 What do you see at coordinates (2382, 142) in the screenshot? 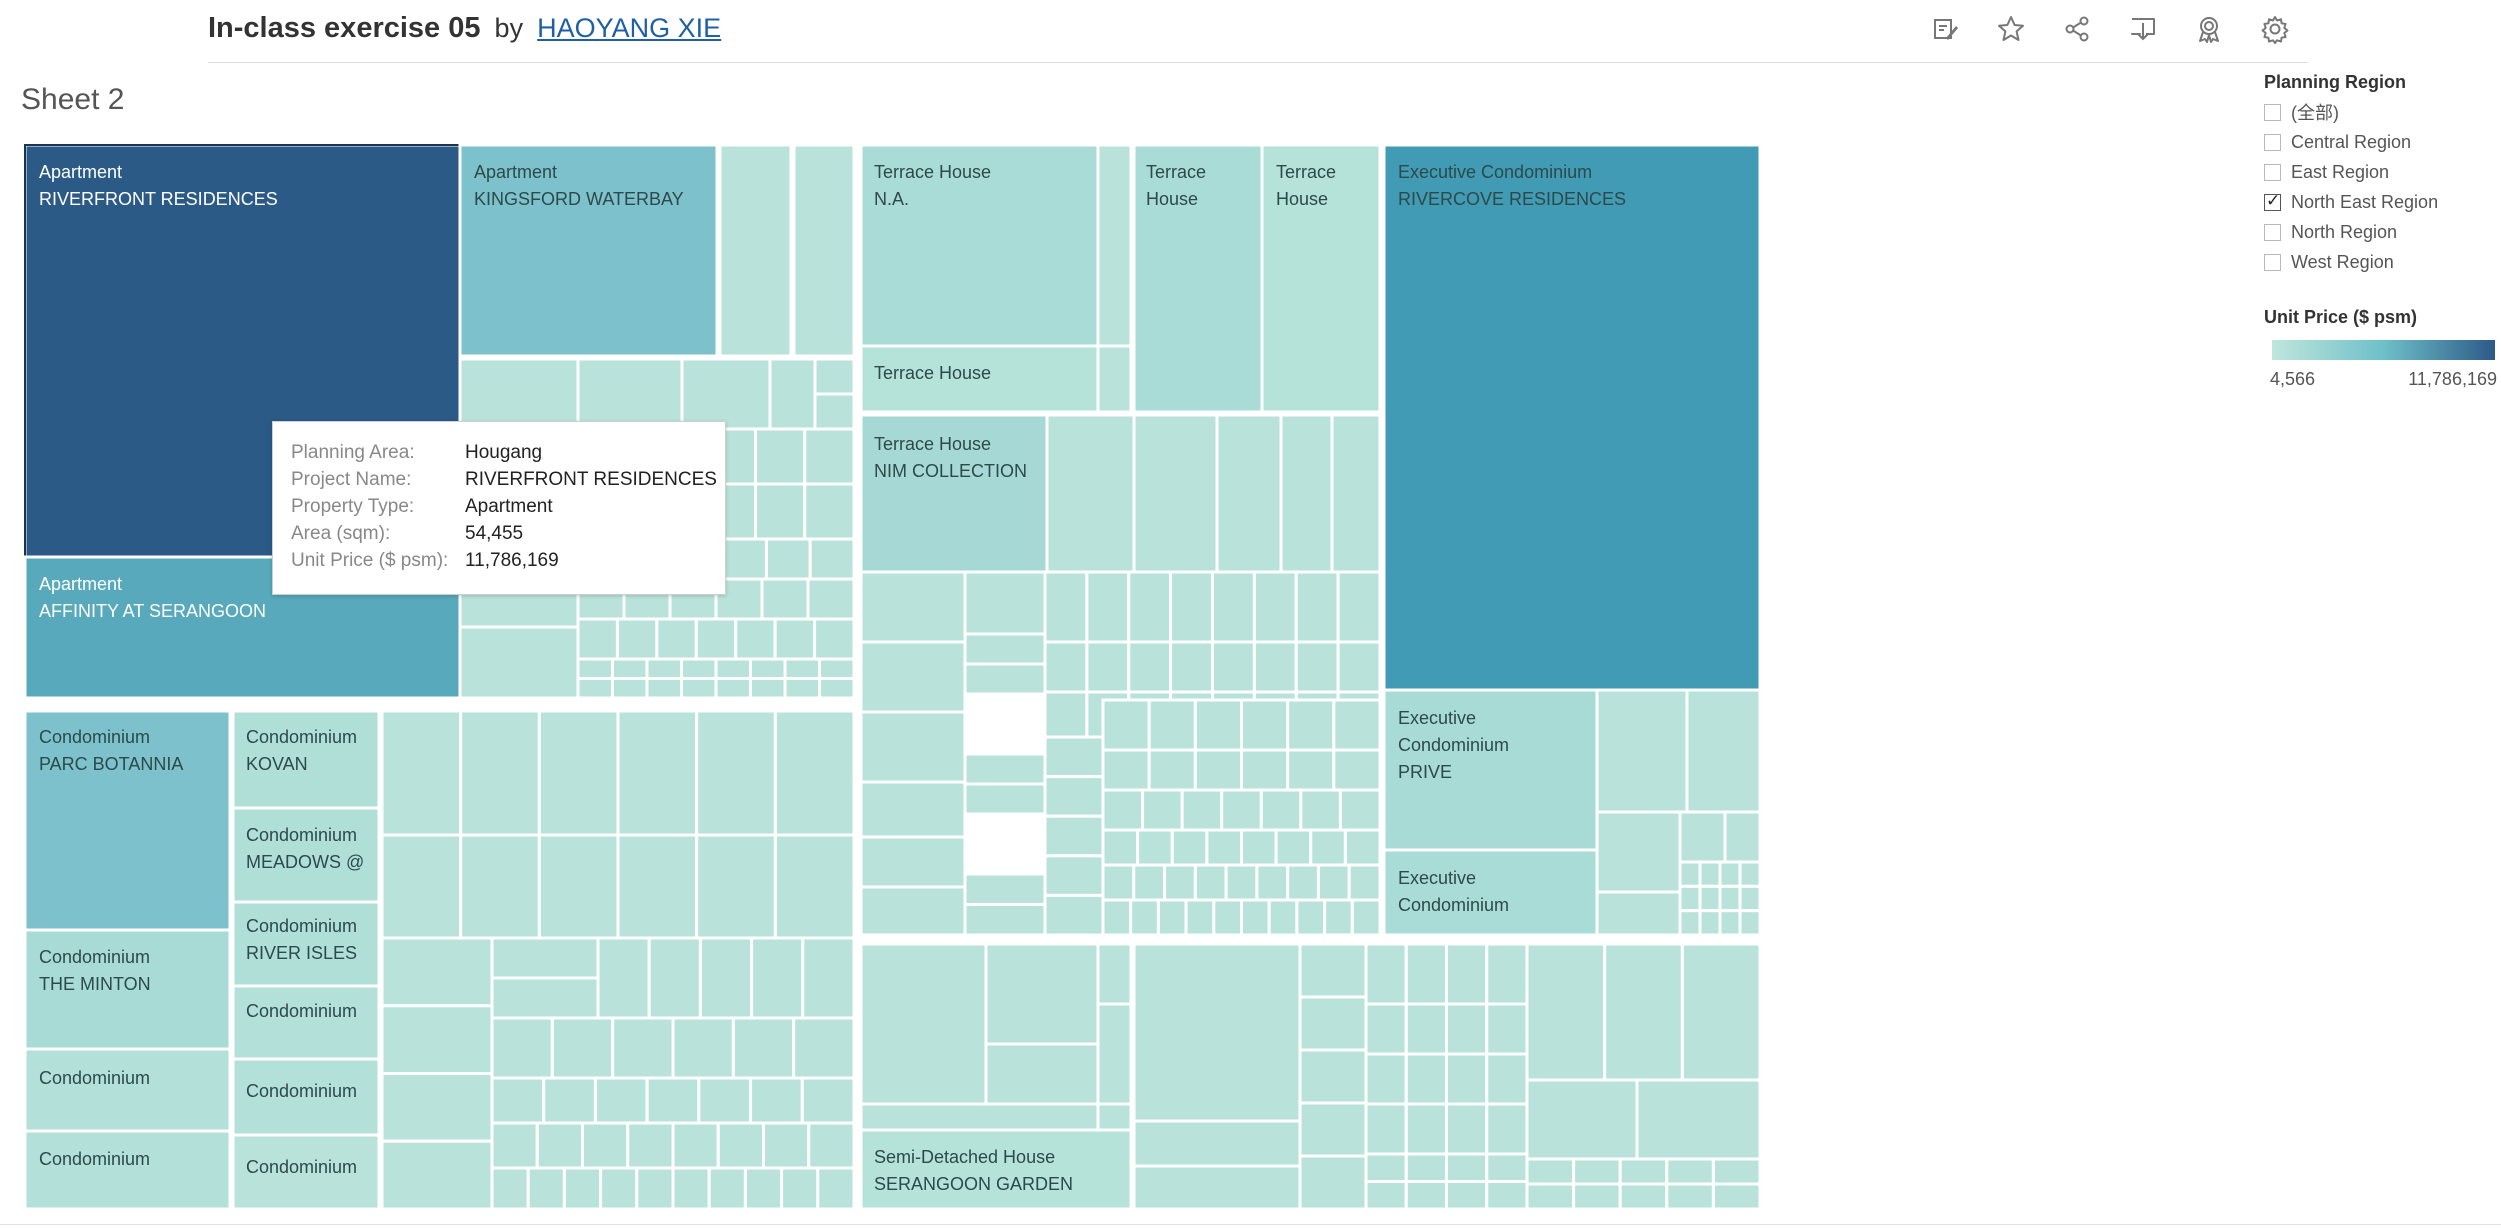
I see `filter-item-central: Central Region` at bounding box center [2382, 142].